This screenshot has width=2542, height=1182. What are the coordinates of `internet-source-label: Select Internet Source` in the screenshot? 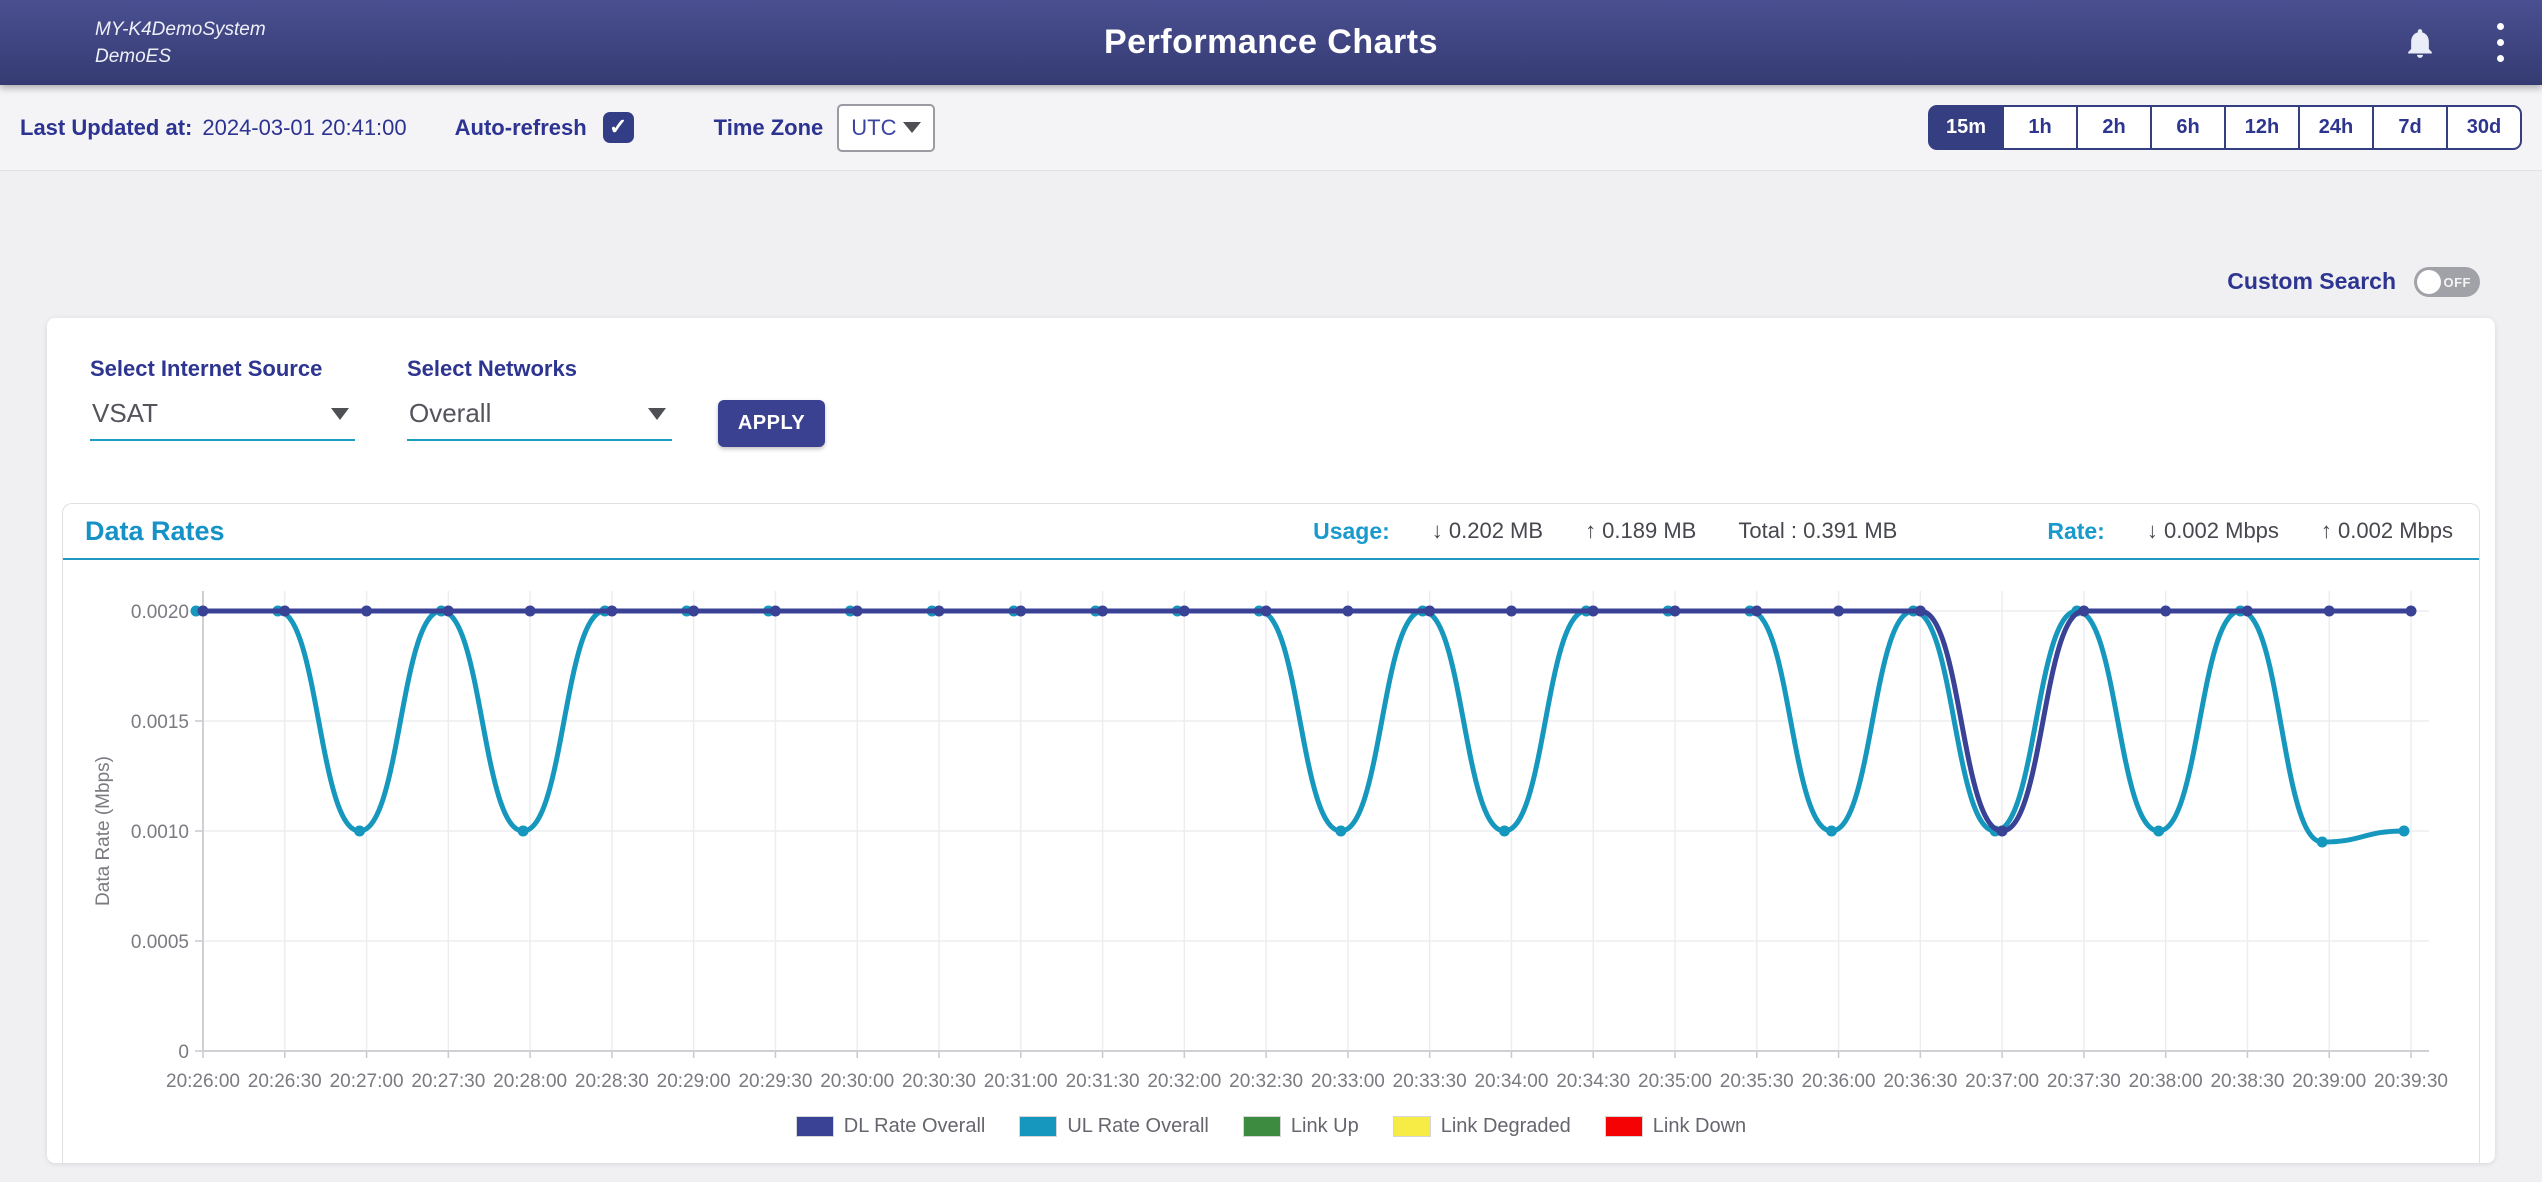 It's located at (206, 368).